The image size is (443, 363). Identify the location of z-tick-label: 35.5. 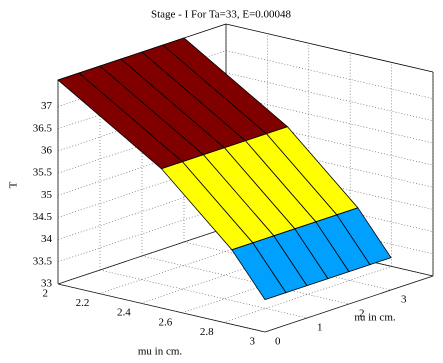
(43, 173).